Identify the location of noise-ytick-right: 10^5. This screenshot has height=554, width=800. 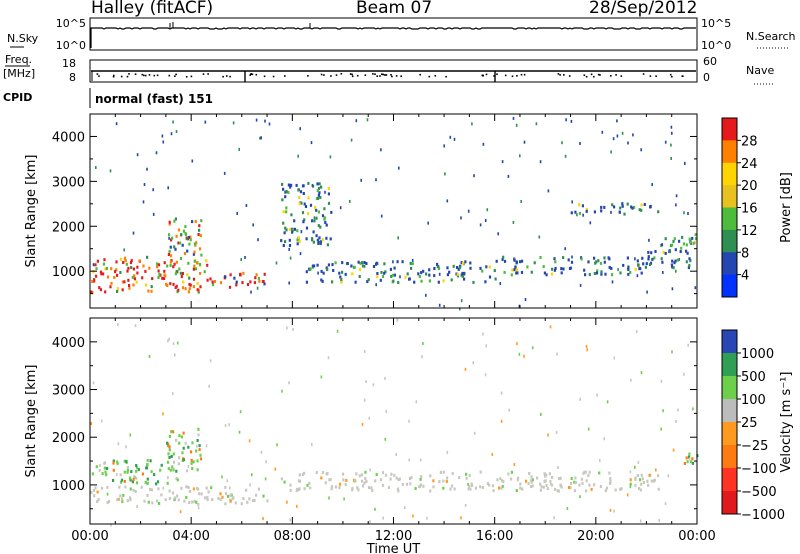
(716, 23).